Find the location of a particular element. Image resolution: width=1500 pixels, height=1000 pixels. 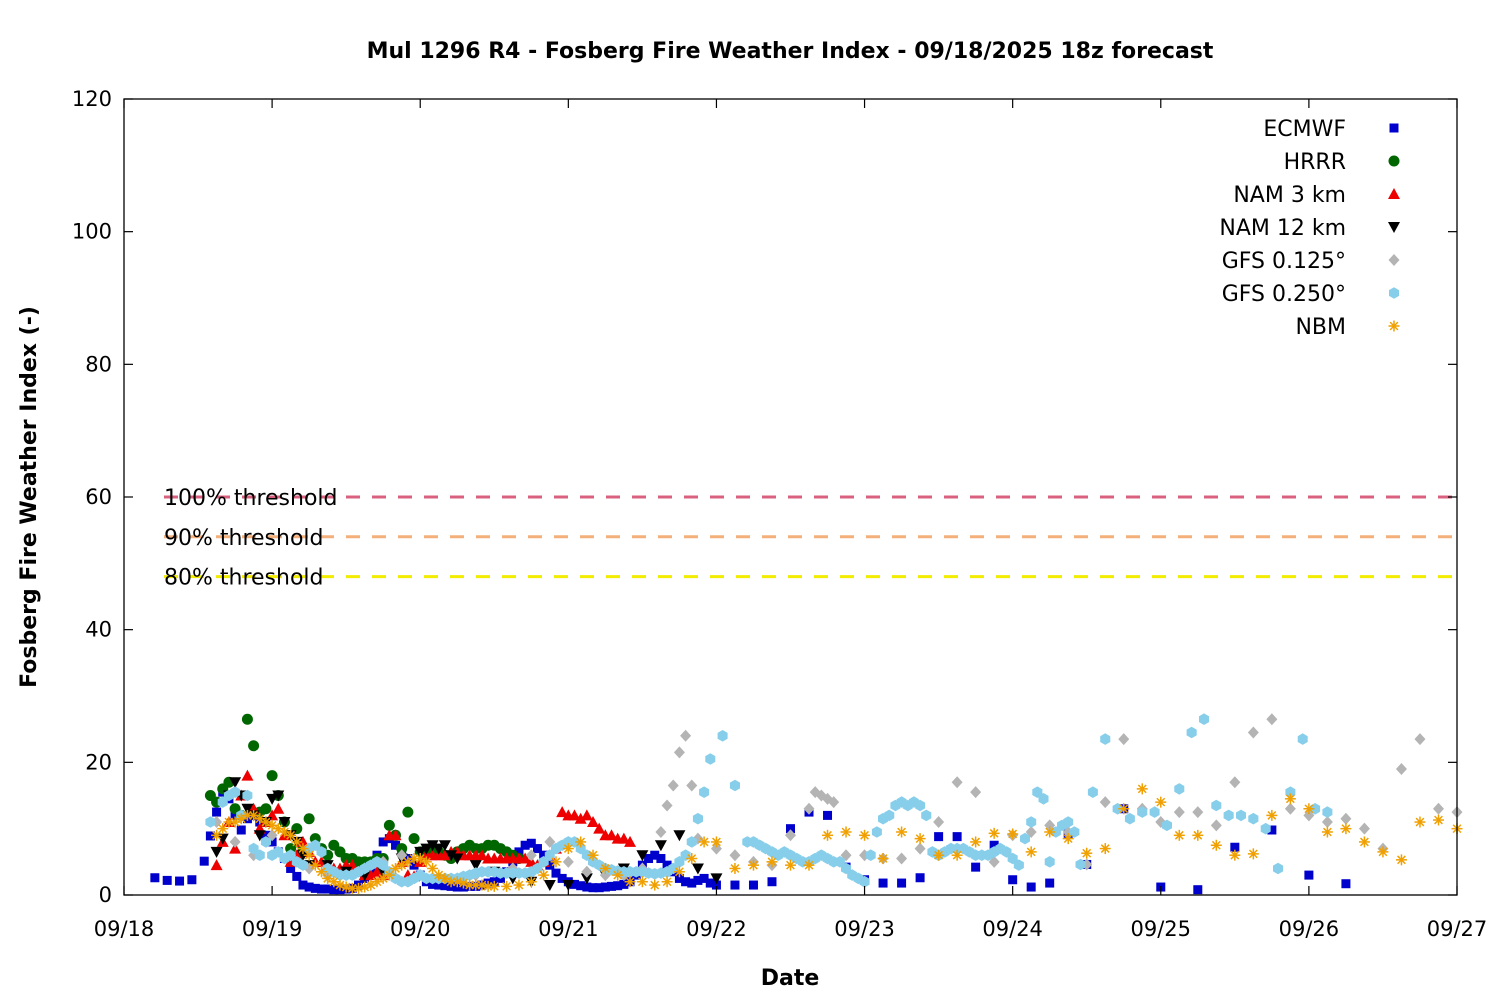

legend-label-gfs-0-250: GFS 0.250° is located at coordinates (1284, 294).